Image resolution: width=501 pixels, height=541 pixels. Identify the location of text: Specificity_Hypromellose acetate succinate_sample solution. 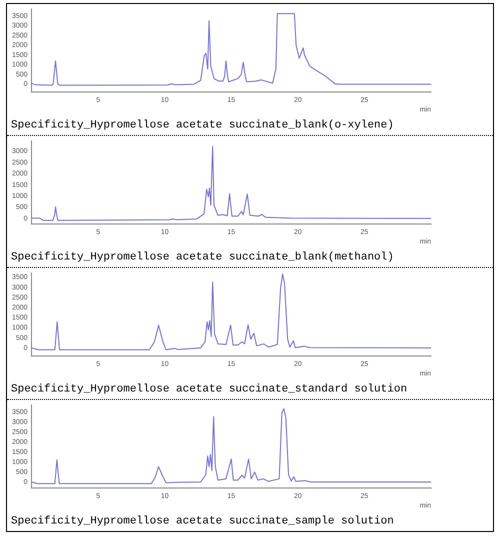
(202, 521).